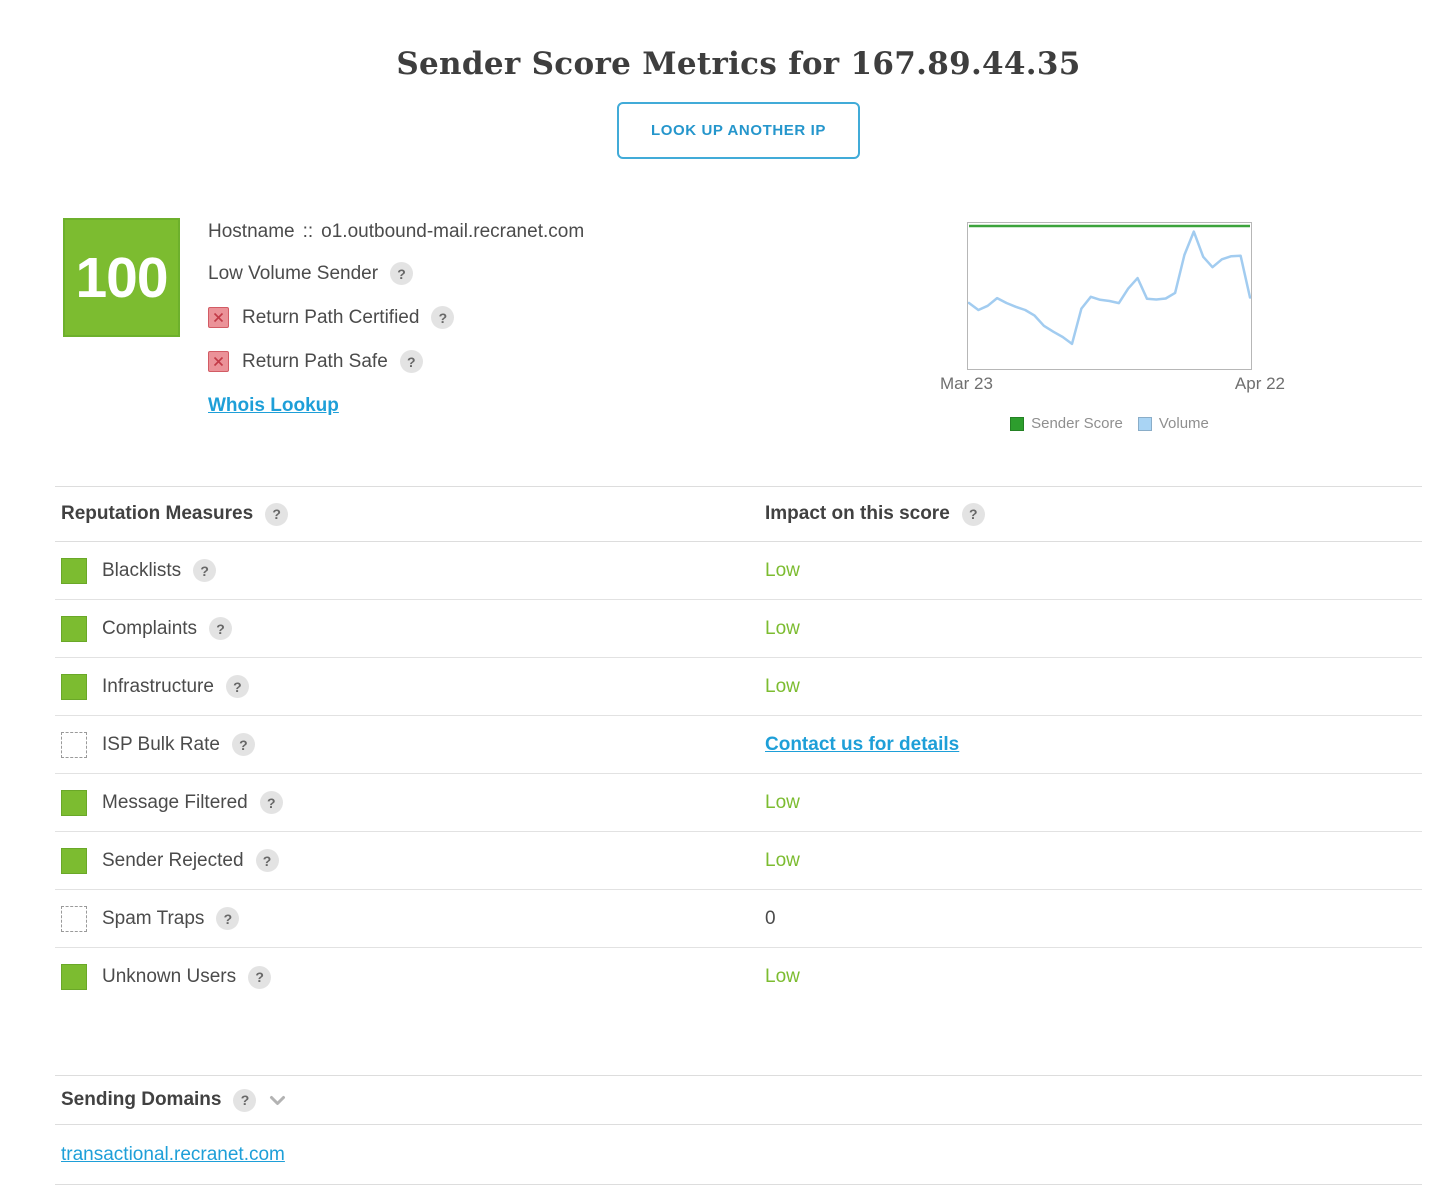 This screenshot has height=1191, width=1441. I want to click on impact-value: 0, so click(770, 918).